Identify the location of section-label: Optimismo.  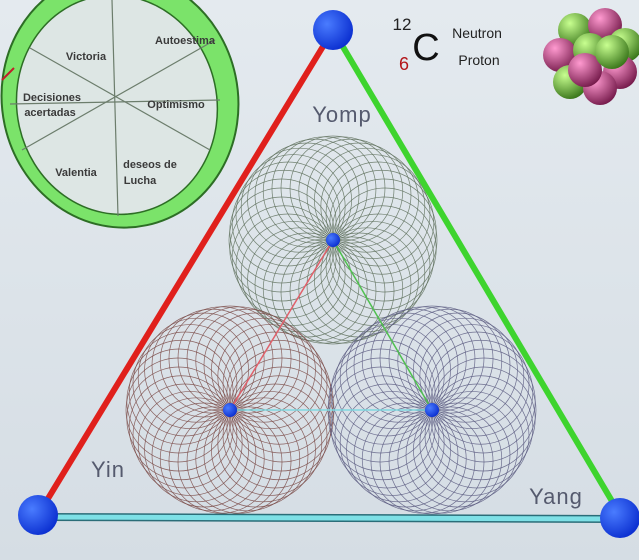
(176, 105).